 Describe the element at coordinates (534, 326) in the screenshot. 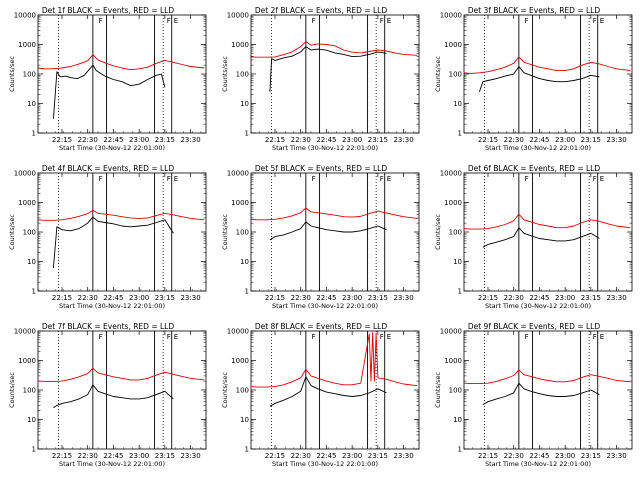

I see `panel-title: Det 9f BLACK = Events, RED = LLD` at that location.